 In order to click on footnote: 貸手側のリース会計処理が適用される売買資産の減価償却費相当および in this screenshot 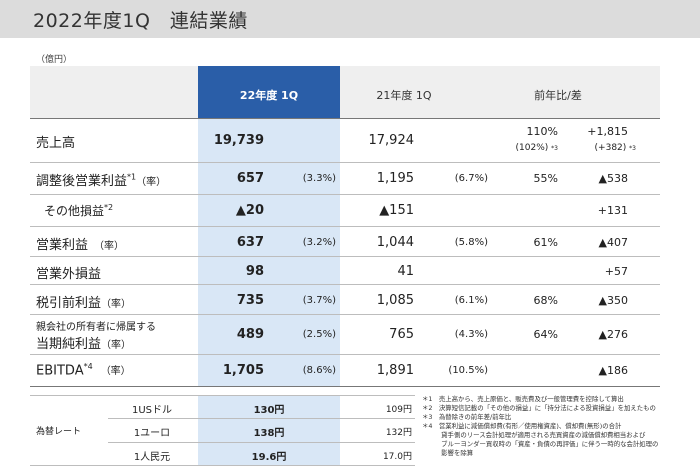, I will do `click(534, 435)`.